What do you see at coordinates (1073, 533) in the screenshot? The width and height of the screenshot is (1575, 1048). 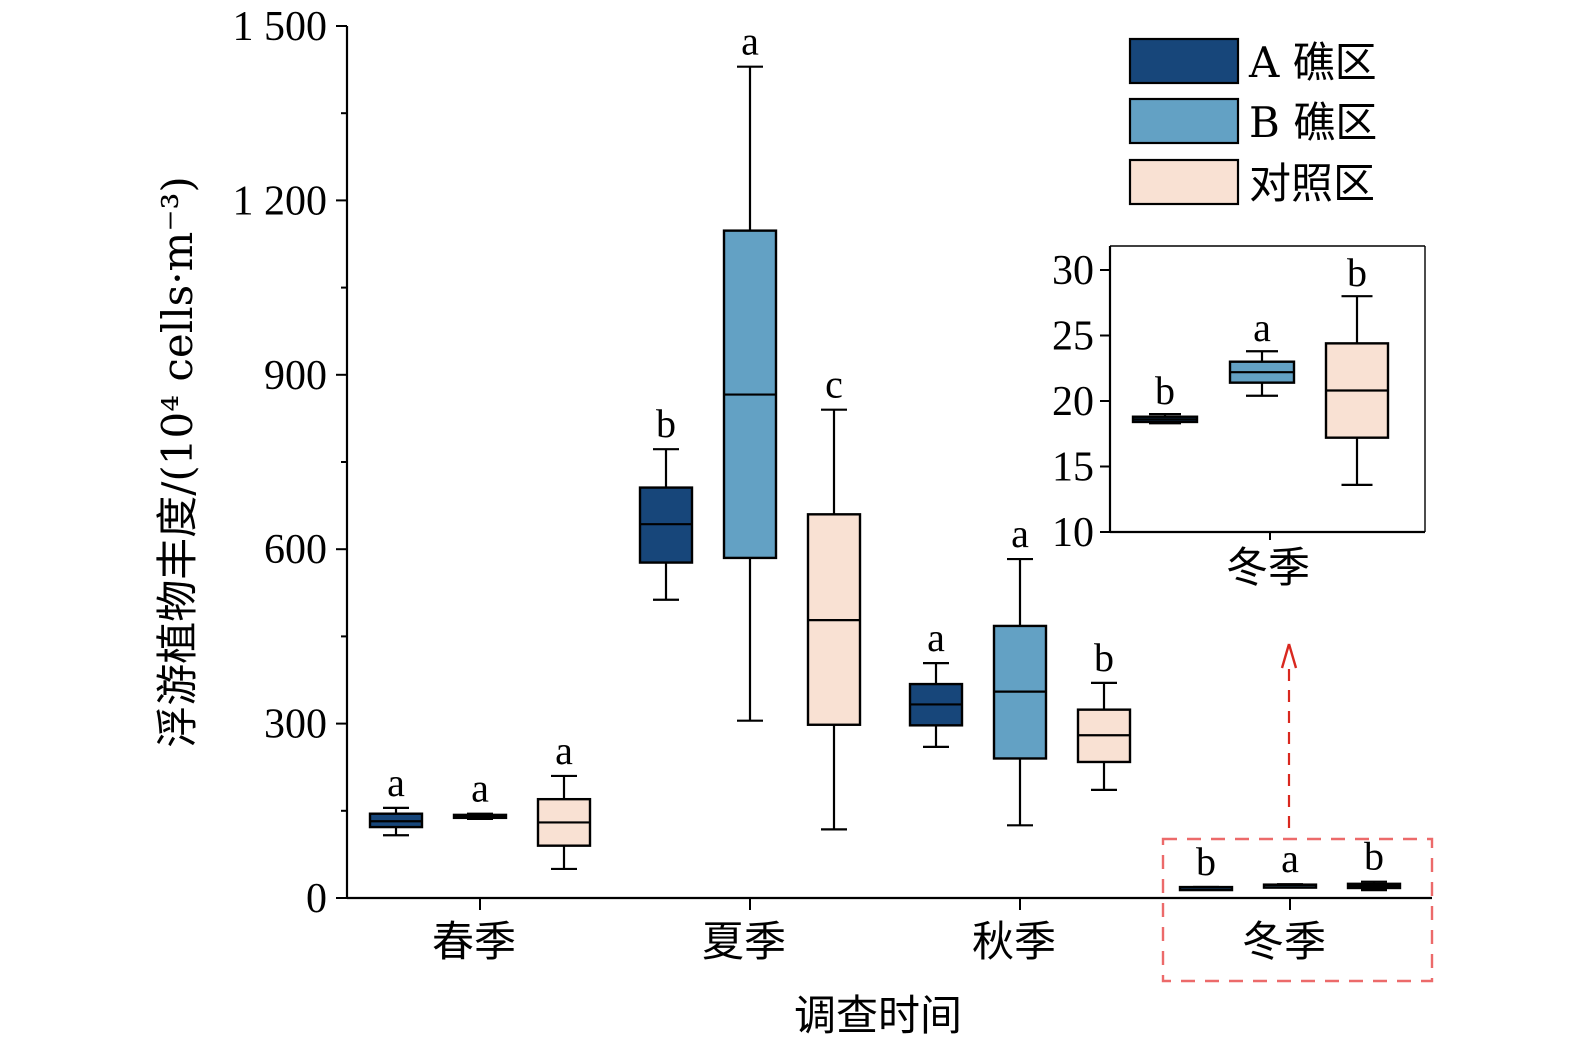 I see `inset-y-tick-label: 10` at bounding box center [1073, 533].